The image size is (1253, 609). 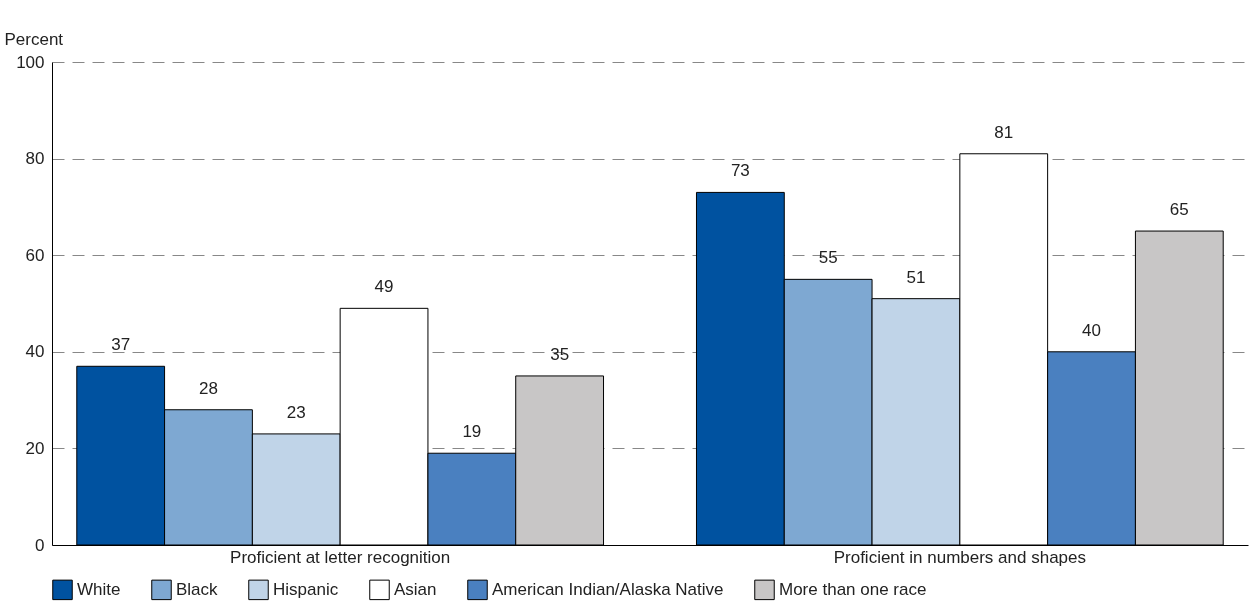 I want to click on legend-label: White, so click(x=99, y=589).